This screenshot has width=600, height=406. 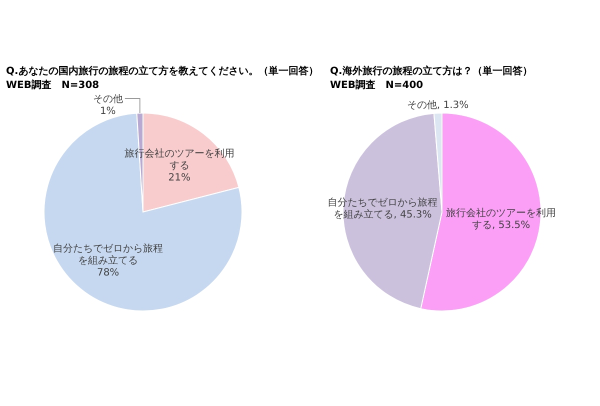 What do you see at coordinates (501, 218) in the screenshot?
I see `slice-label: 旅行会社のツアーを利用する, 53.5%` at bounding box center [501, 218].